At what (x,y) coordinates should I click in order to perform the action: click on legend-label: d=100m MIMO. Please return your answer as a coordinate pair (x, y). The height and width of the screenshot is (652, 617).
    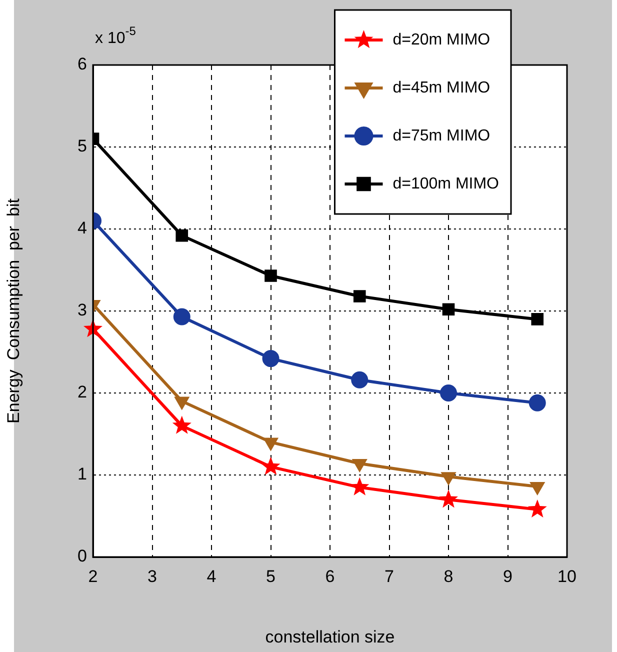
    Looking at the image, I should click on (446, 183).